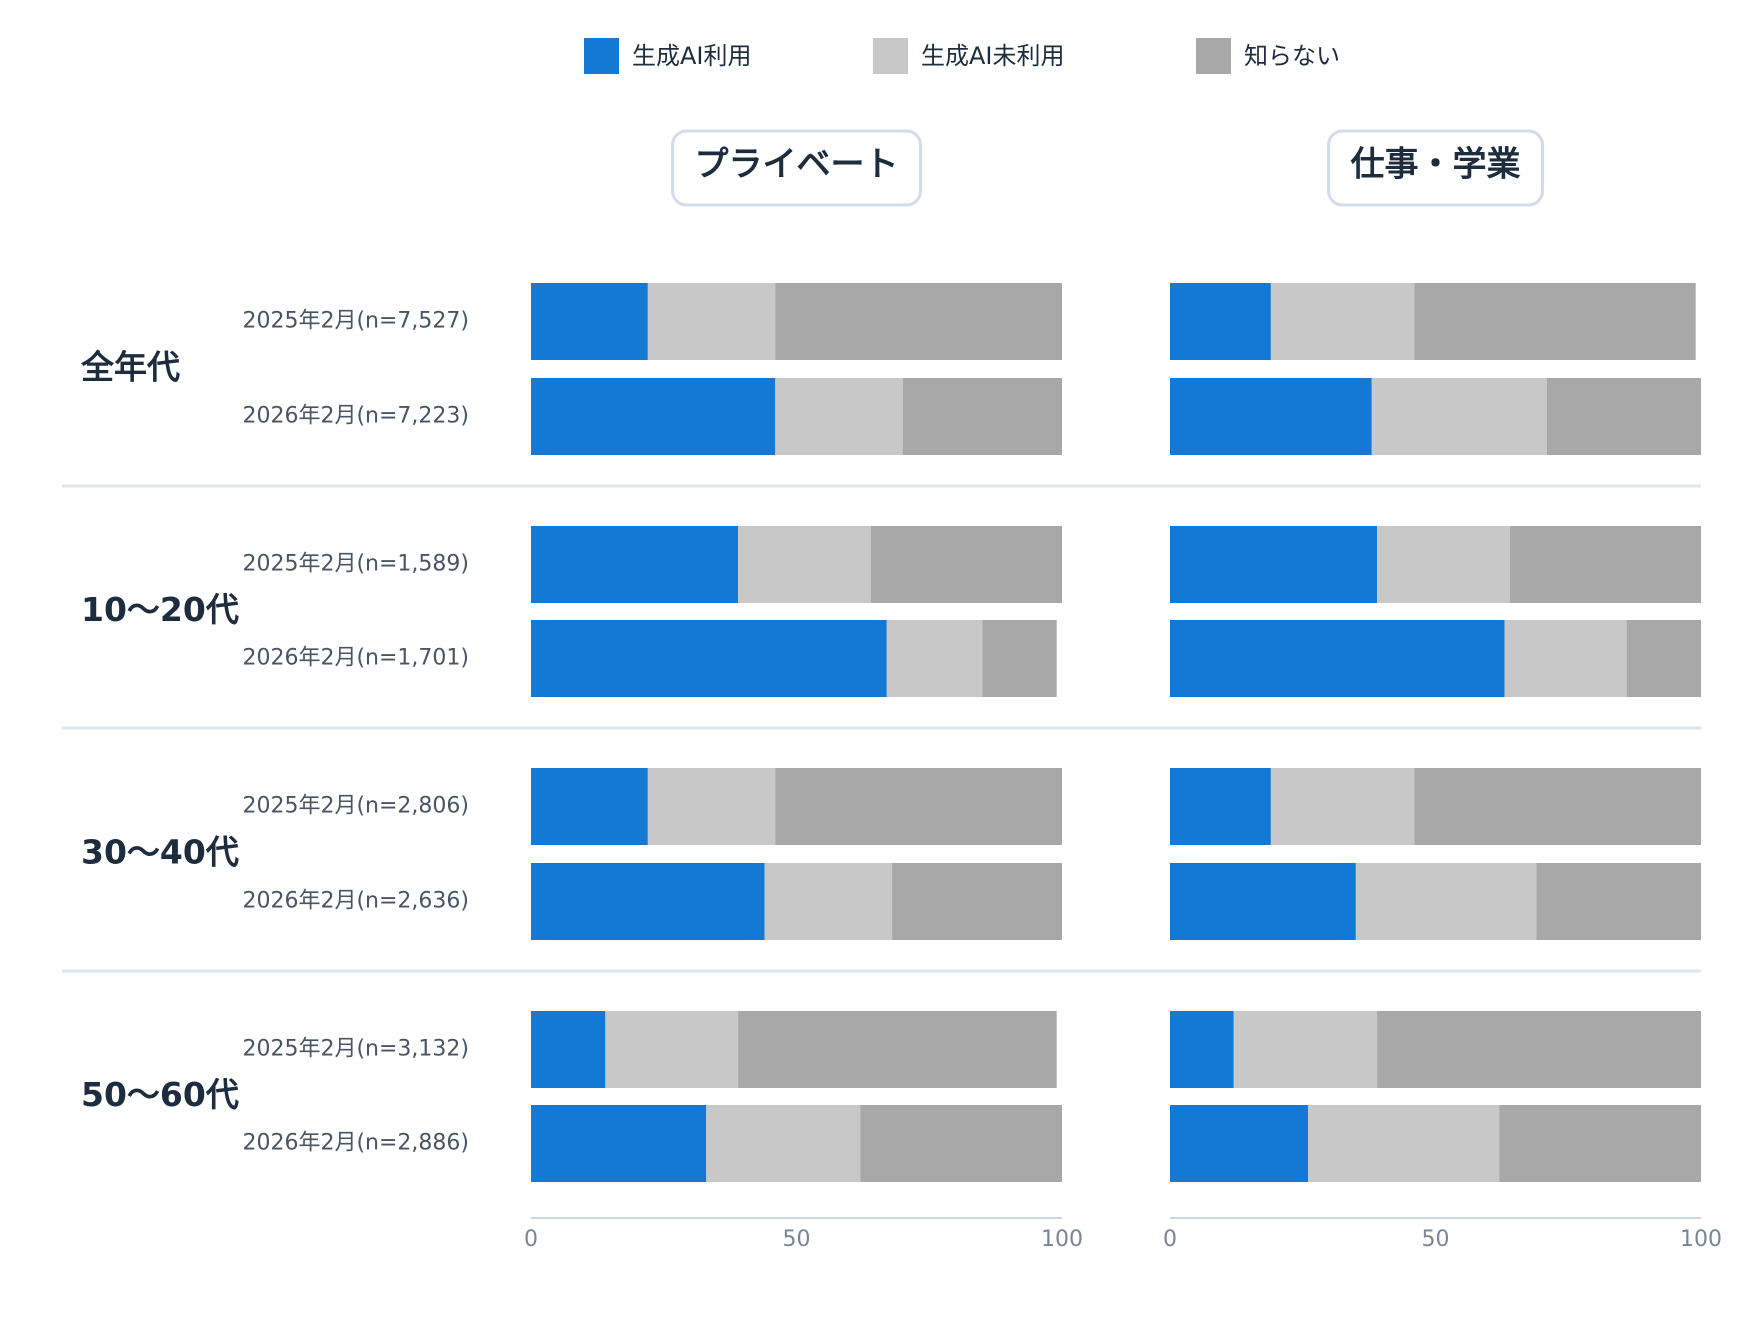  What do you see at coordinates (355, 806) in the screenshot?
I see `row-label: 2025年2月(n=2,806)` at bounding box center [355, 806].